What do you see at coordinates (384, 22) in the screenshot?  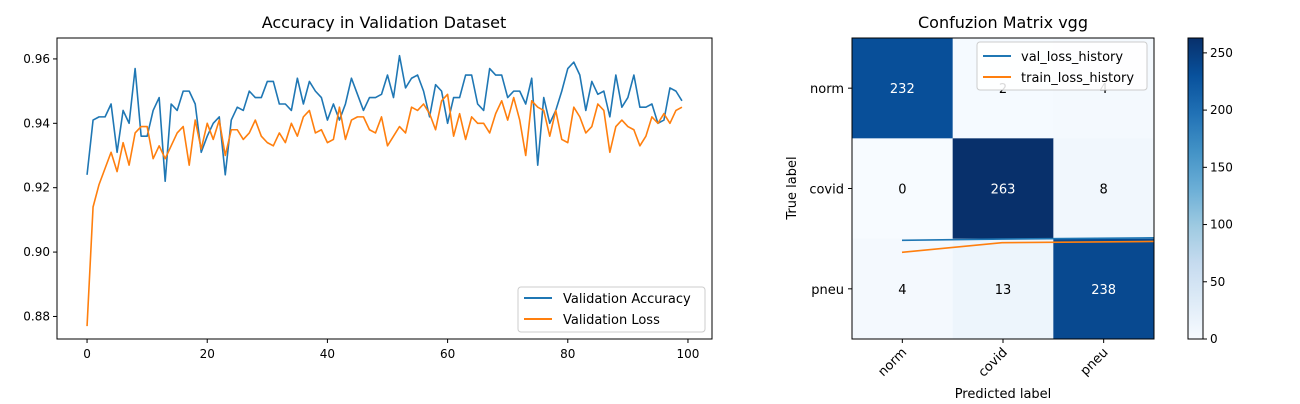 I see `line-chart-title: Accuracy in Validation Dataset` at bounding box center [384, 22].